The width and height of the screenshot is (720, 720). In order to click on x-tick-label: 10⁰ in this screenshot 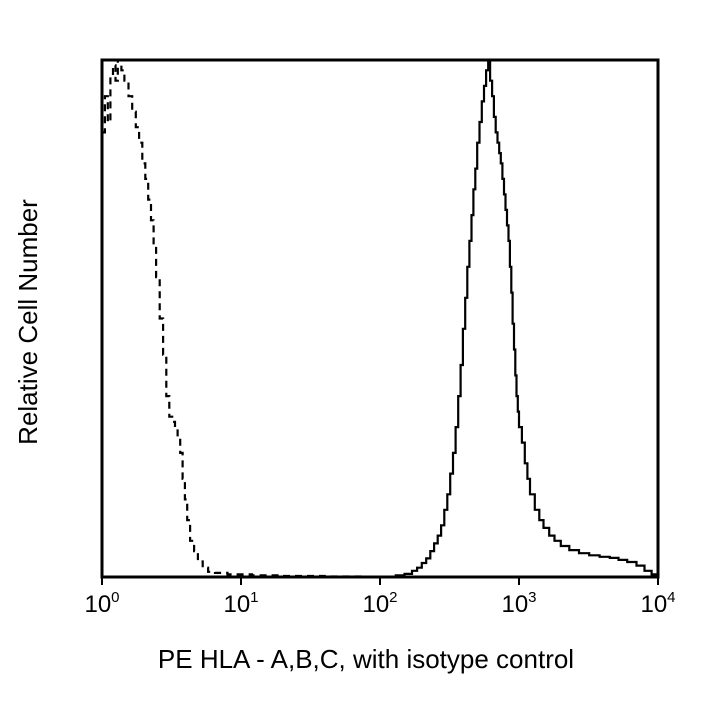, I will do `click(101, 603)`.